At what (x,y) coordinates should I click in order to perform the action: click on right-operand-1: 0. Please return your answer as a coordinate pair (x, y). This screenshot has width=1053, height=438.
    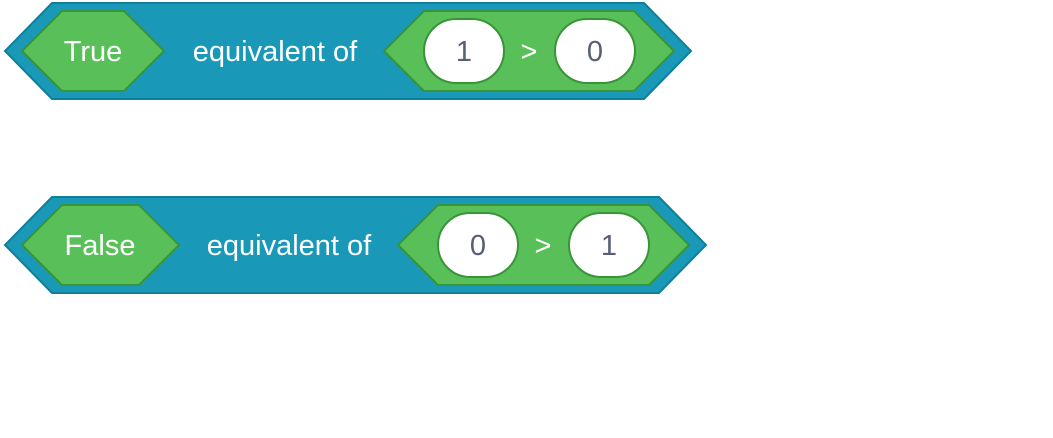
    Looking at the image, I should click on (595, 52).